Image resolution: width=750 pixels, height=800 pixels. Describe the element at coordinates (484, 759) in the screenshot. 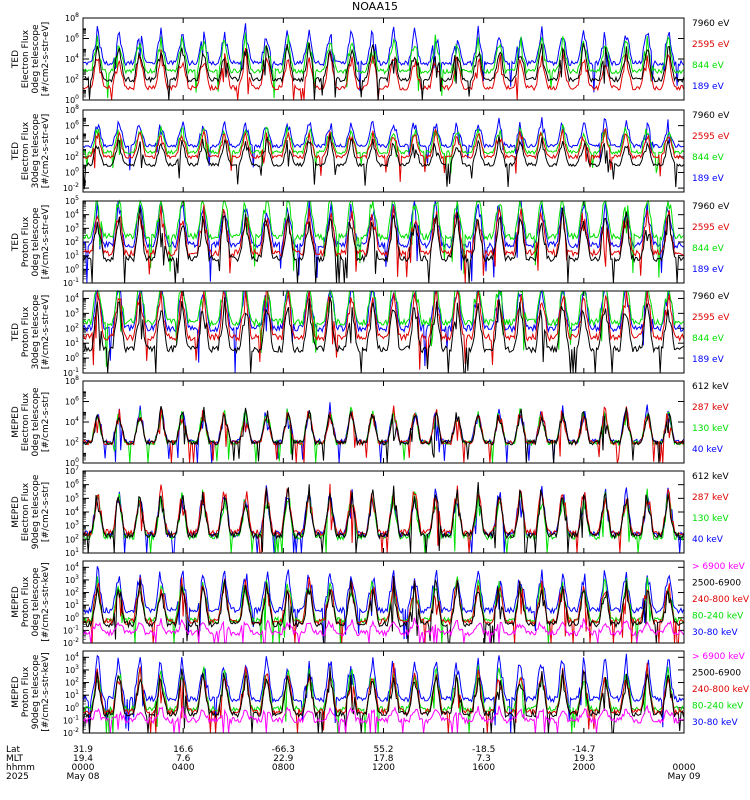

I see `x-tick-label: 7.3` at that location.